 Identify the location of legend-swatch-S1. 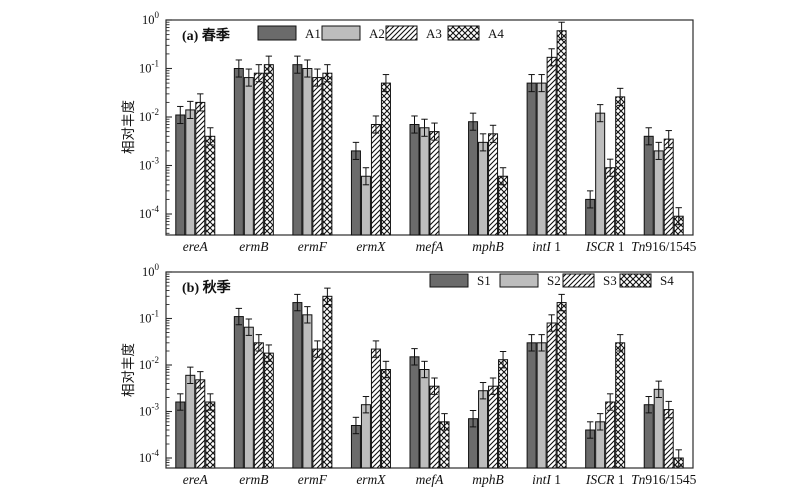
(449, 280).